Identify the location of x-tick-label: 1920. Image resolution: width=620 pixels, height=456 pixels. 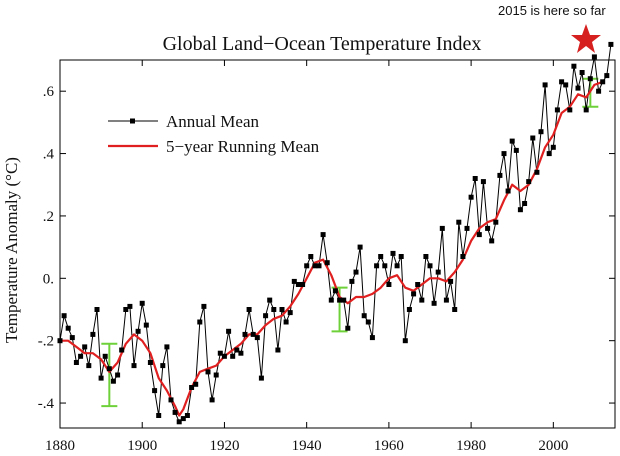
(224, 446).